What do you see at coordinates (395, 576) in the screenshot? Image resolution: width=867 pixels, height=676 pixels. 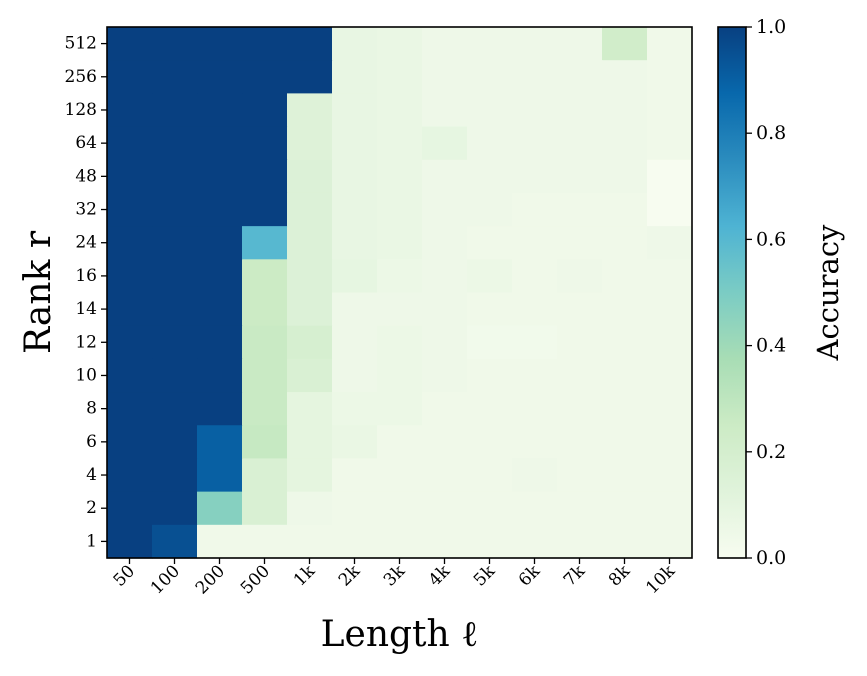 I see `x-tick-label: 3k` at bounding box center [395, 576].